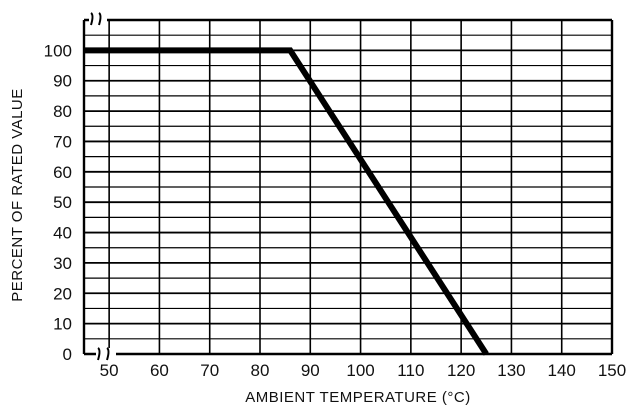 The width and height of the screenshot is (644, 409). What do you see at coordinates (17, 195) in the screenshot?
I see `y-axis-label: PERCENT OF RATED VALUE` at bounding box center [17, 195].